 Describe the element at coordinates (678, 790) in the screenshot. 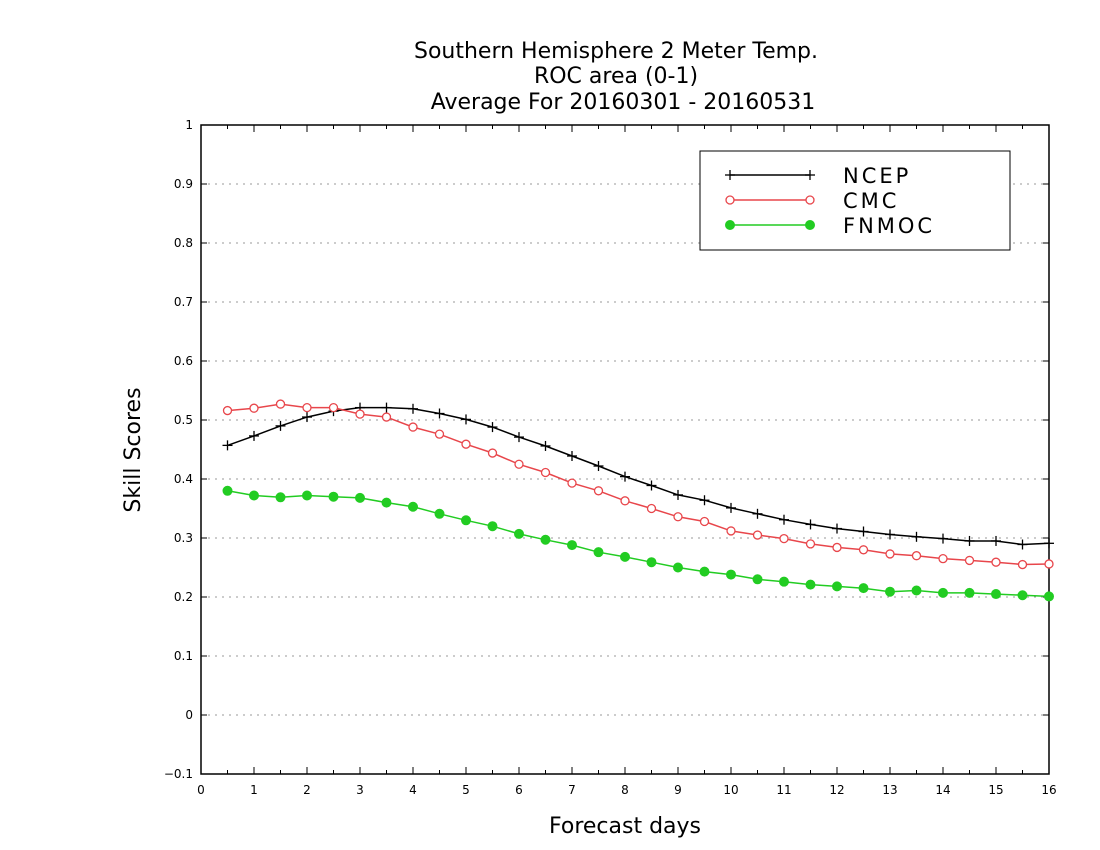

I see `x-tick-label-9: 9` at that location.